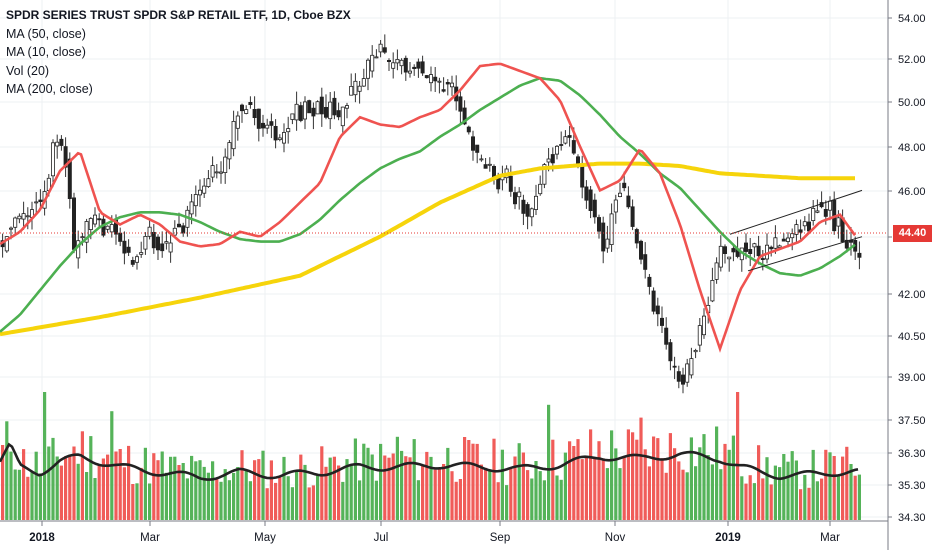 The height and width of the screenshot is (555, 932). What do you see at coordinates (912, 337) in the screenshot?
I see `price-tick-label-7: 40.50` at bounding box center [912, 337].